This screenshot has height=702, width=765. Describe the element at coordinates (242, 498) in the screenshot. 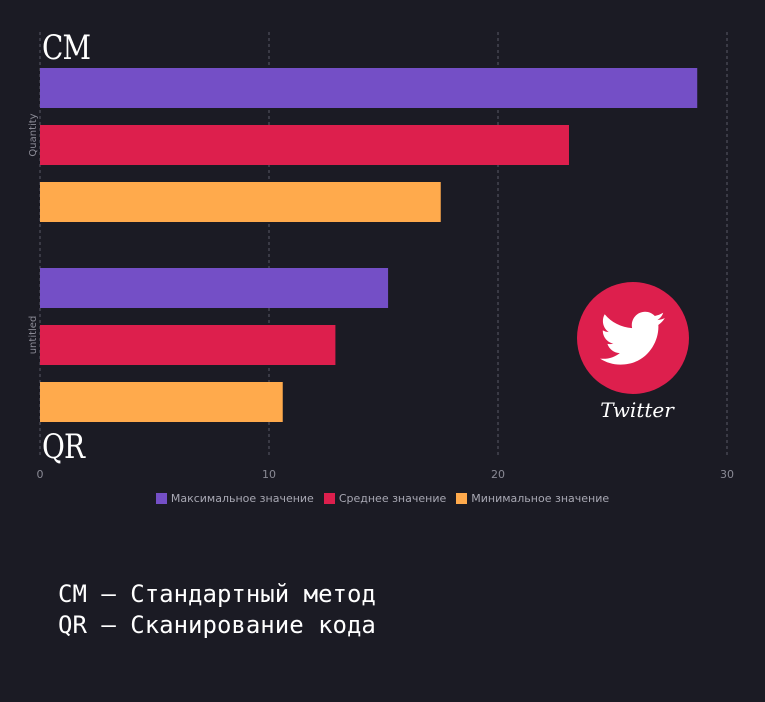

I see `legend-label-max: Максимальное значение` at that location.